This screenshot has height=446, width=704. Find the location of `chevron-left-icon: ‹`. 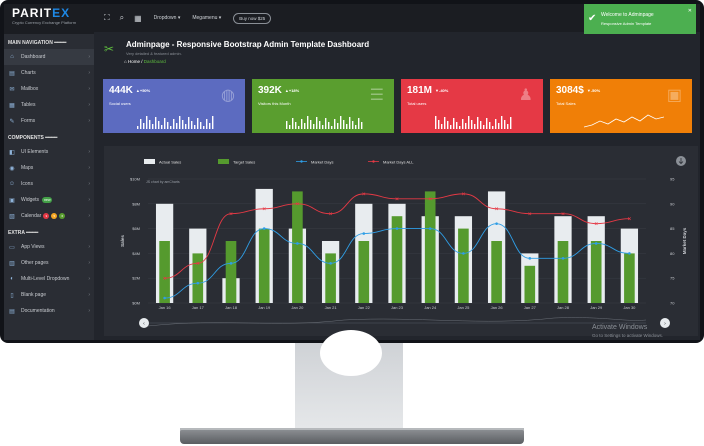

chevron-left-icon: ‹ is located at coordinates (144, 324).